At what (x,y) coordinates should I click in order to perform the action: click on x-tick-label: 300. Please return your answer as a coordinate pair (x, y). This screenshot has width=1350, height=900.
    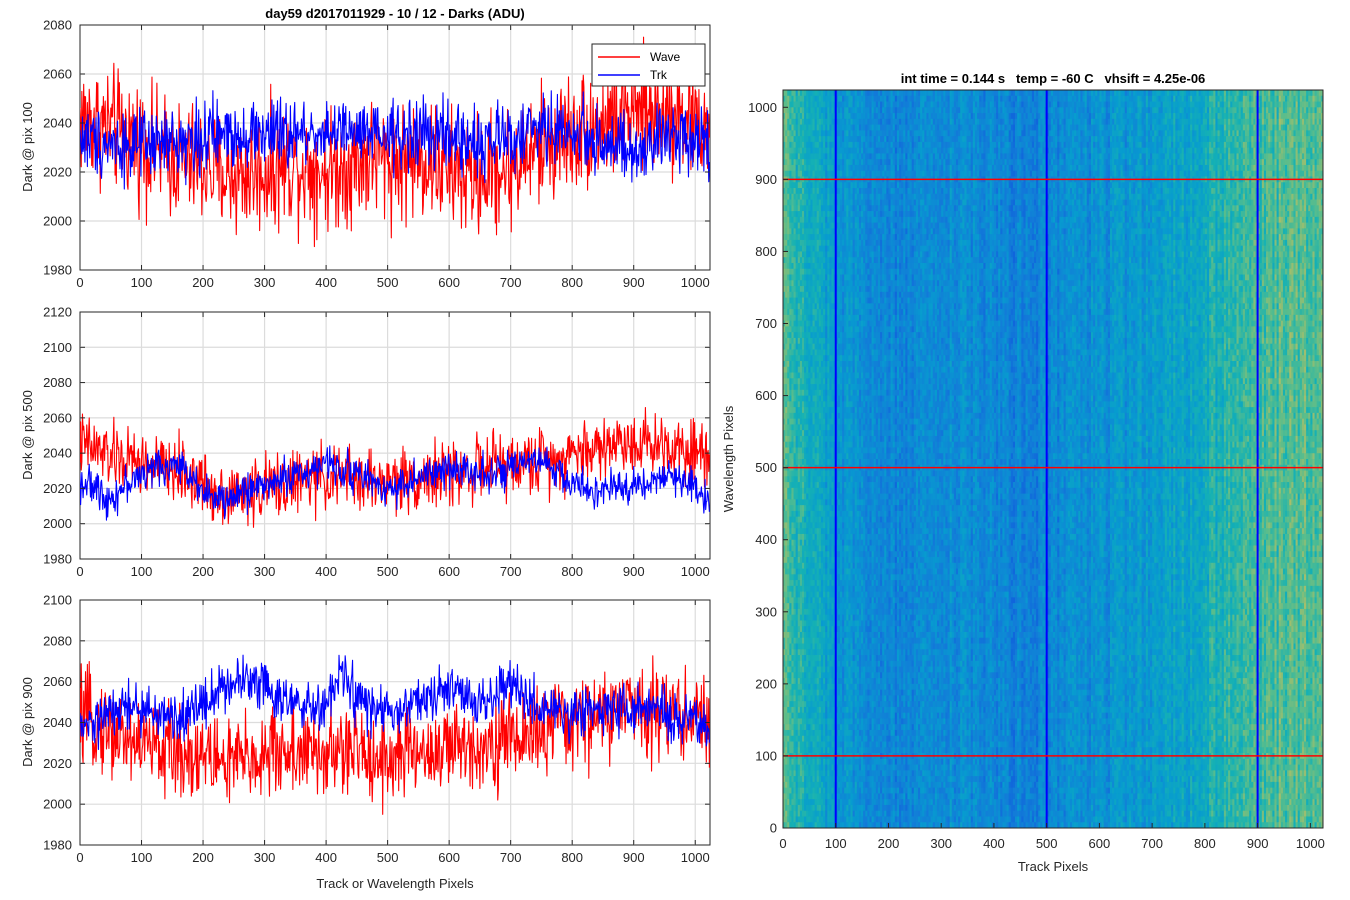
    Looking at the image, I should click on (265, 571).